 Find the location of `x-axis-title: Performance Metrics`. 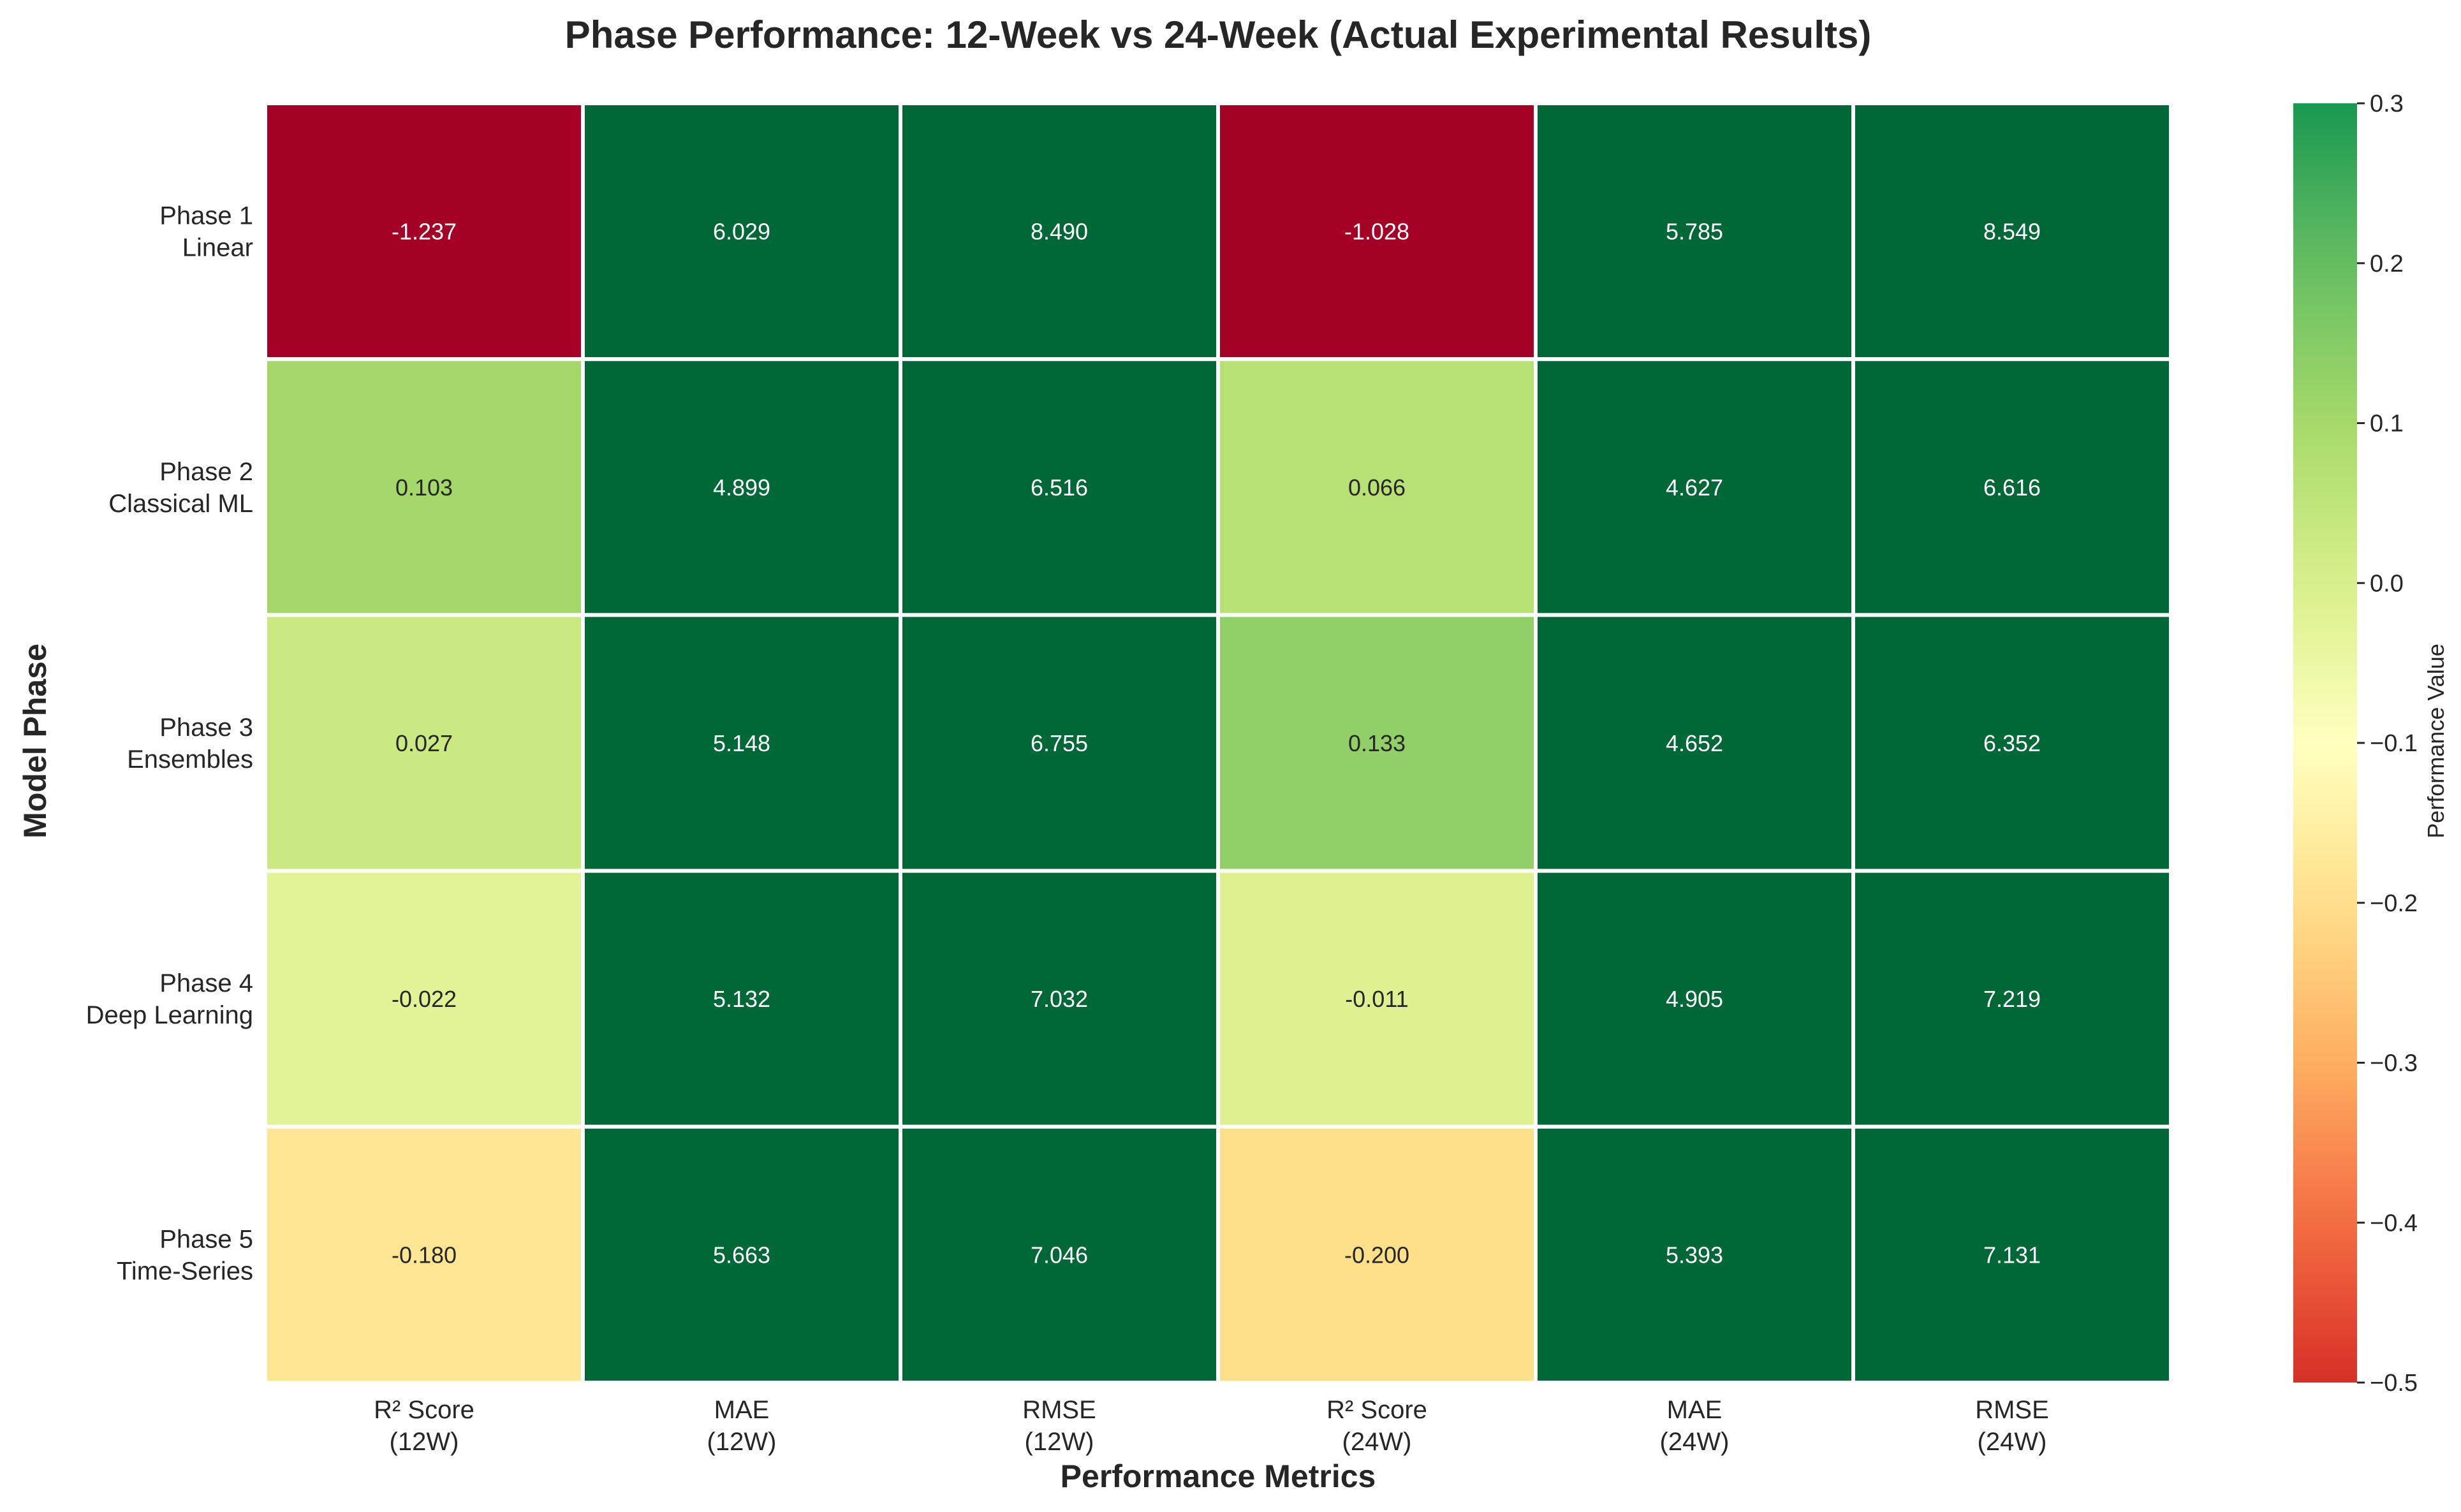

x-axis-title: Performance Metrics is located at coordinates (1218, 1476).